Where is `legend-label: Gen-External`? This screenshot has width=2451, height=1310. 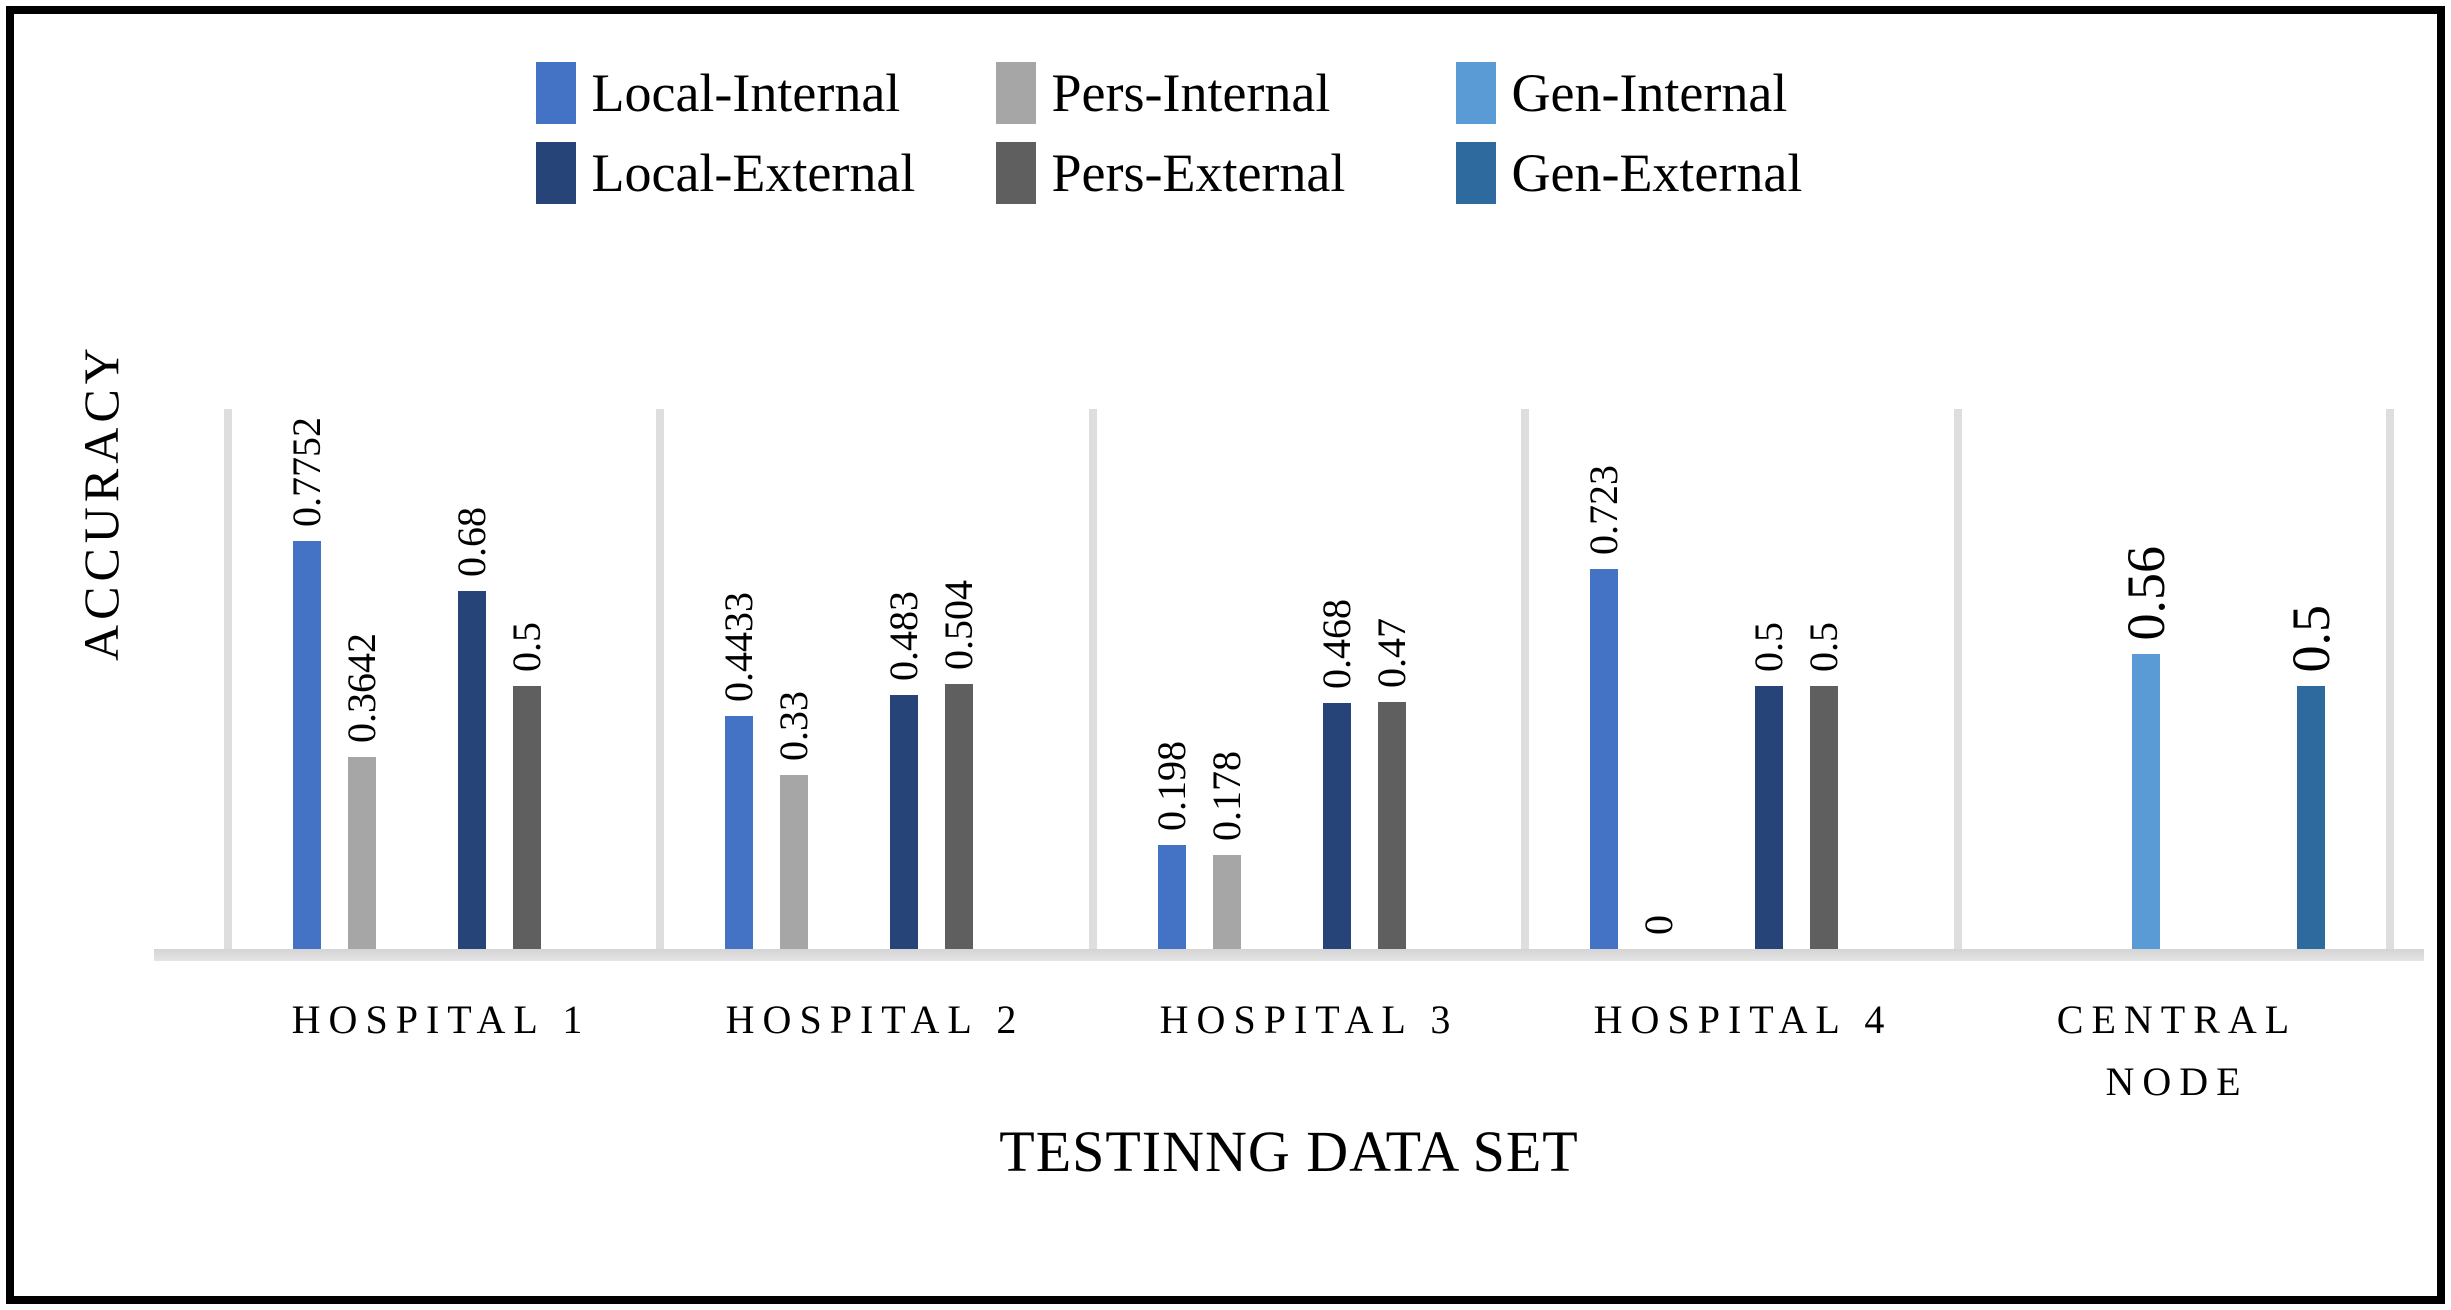
legend-label: Gen-External is located at coordinates (1657, 173).